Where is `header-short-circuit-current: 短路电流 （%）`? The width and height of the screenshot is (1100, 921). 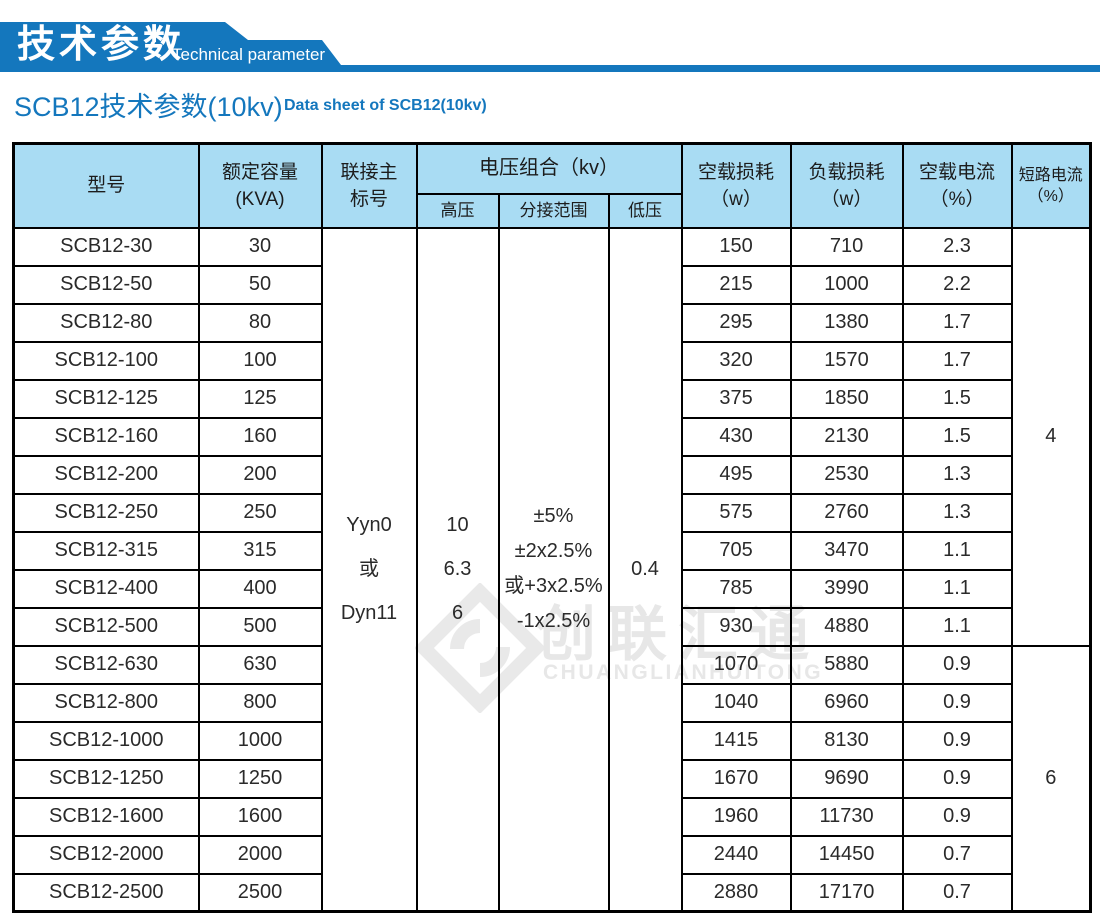 header-short-circuit-current: 短路电流 （%） is located at coordinates (1051, 185).